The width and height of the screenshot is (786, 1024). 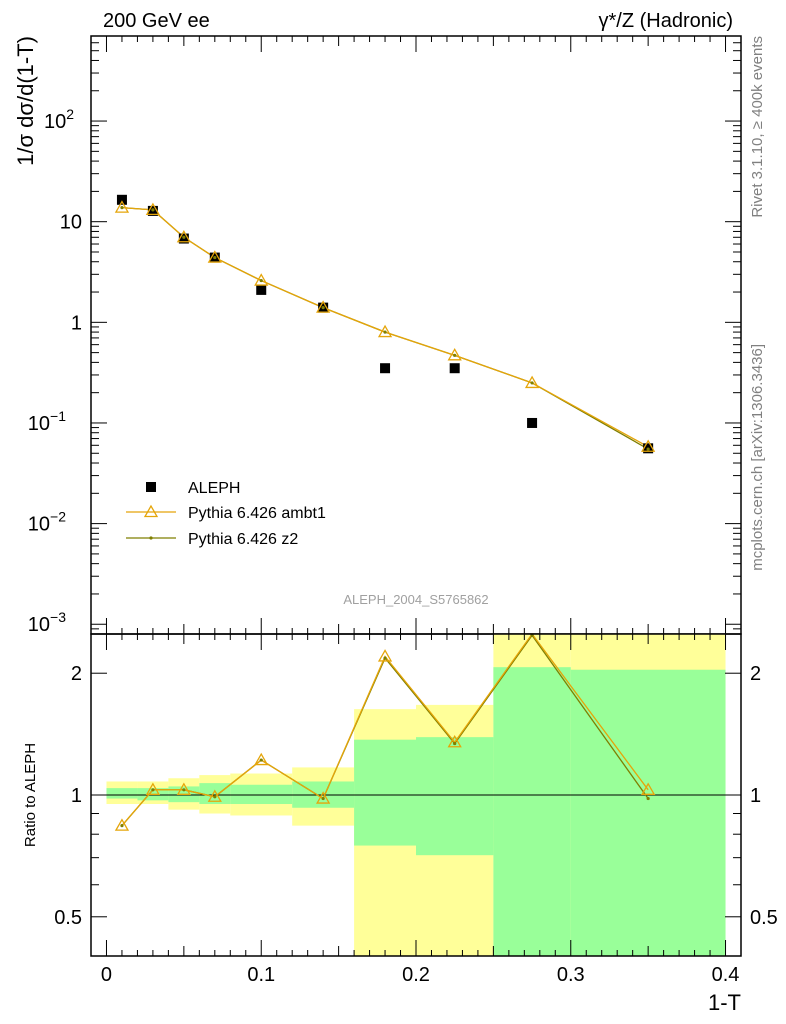 What do you see at coordinates (724, 1002) in the screenshot?
I see `x-axis-title: 1-T` at bounding box center [724, 1002].